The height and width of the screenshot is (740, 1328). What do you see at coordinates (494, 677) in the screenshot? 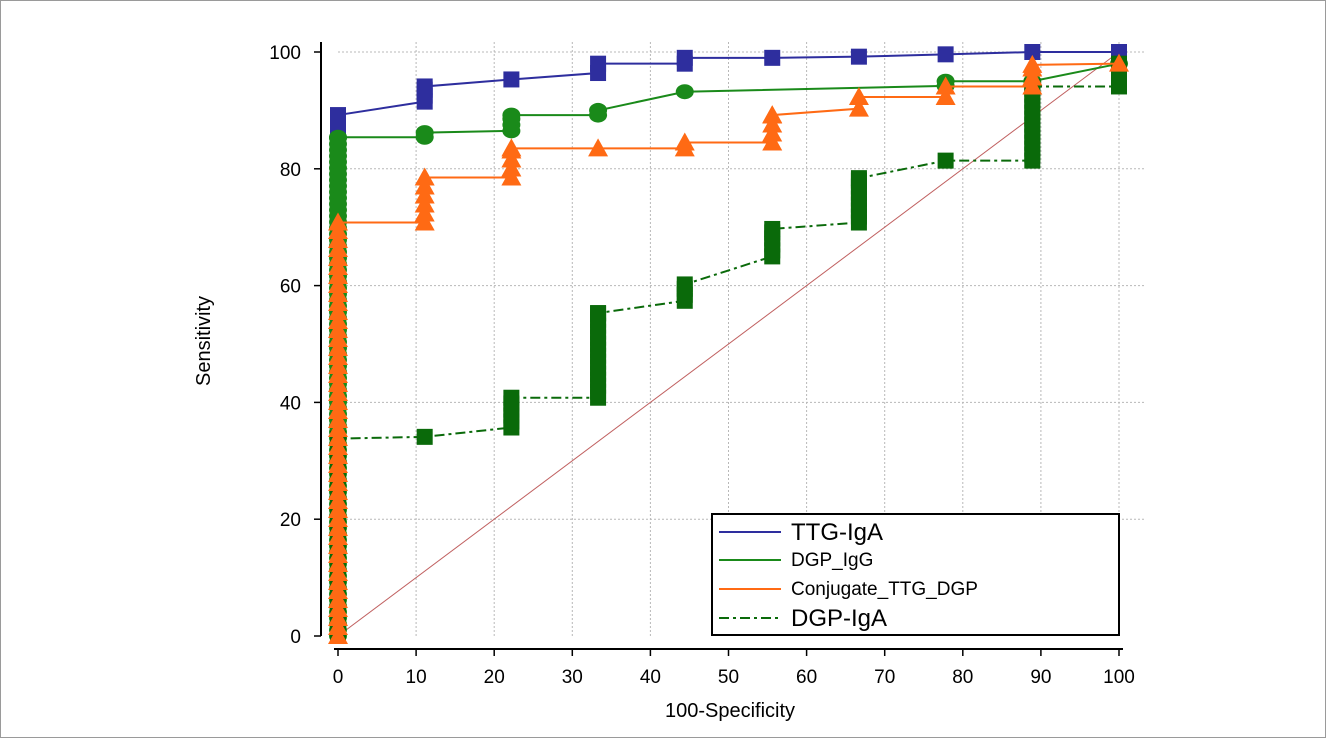
I see `x-tick-label: 20` at bounding box center [494, 677].